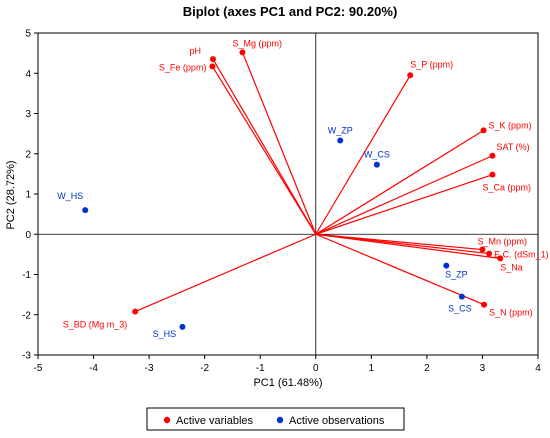  I want to click on variable-label: S_BD (Mg m_3), so click(95, 325).